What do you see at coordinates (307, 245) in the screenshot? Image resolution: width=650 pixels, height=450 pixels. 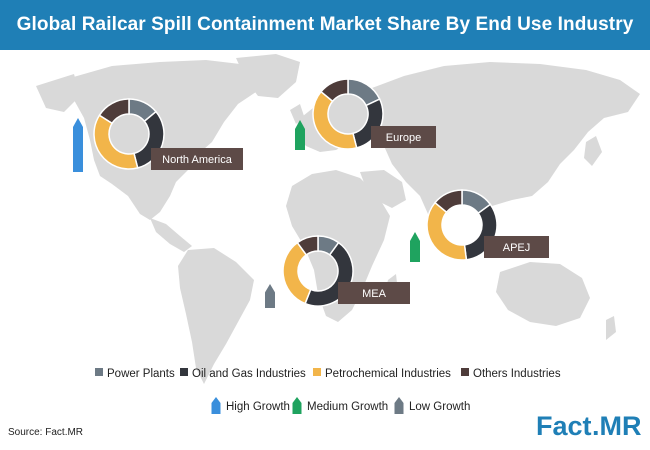 I see `slice-mea-others-industries` at bounding box center [307, 245].